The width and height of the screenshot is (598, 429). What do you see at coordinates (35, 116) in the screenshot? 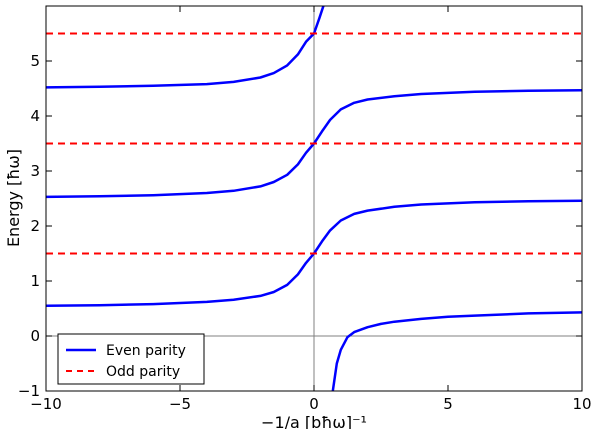
I see `y-tick-label: 4` at bounding box center [35, 116].